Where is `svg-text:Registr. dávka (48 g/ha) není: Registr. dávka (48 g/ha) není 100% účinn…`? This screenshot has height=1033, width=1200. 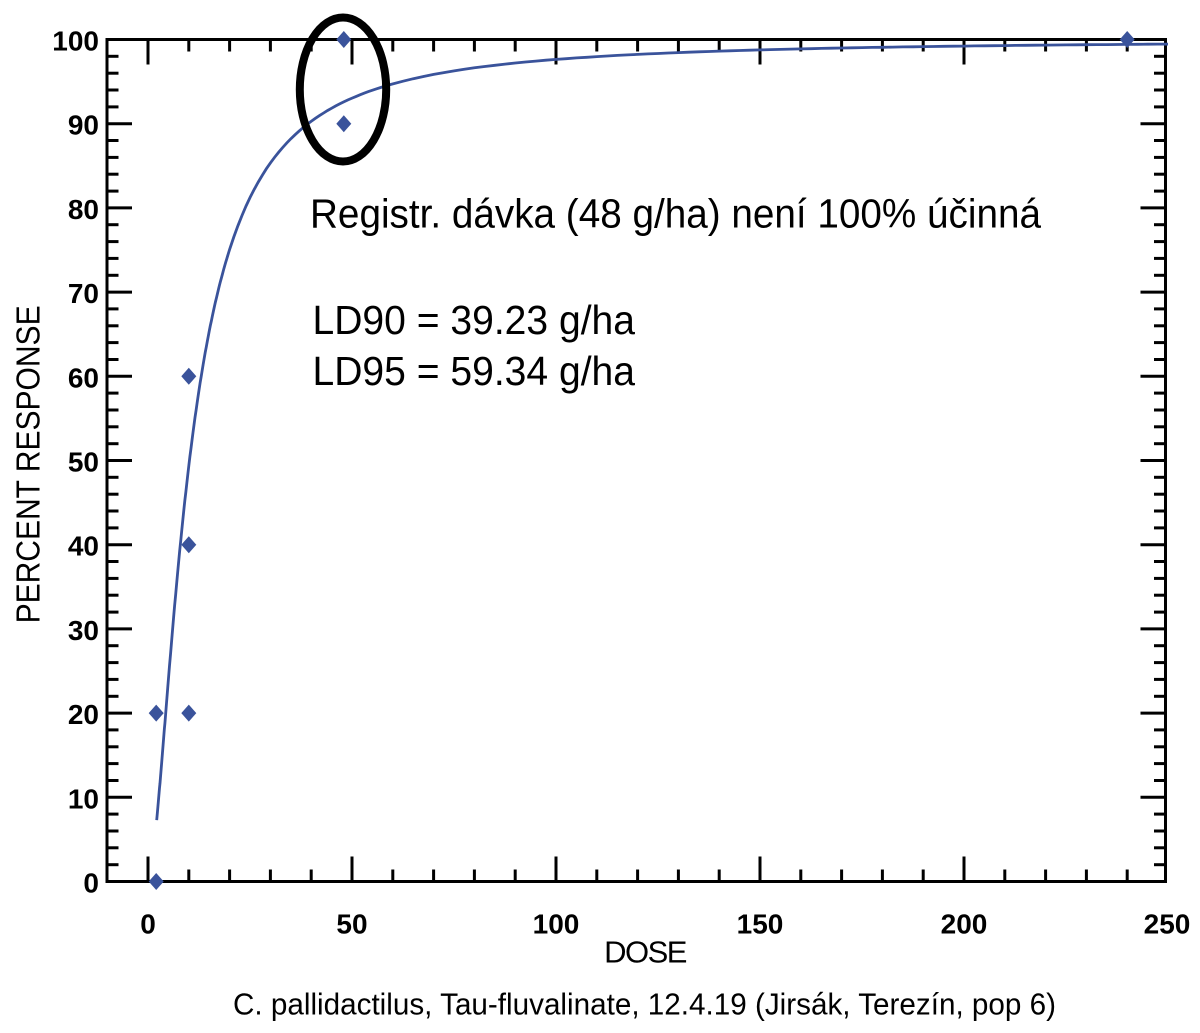 svg-text:Registr. dávka (48 g/ha) není: Registr. dávka (48 g/ha) není 100% účinn… is located at coordinates (675, 214).